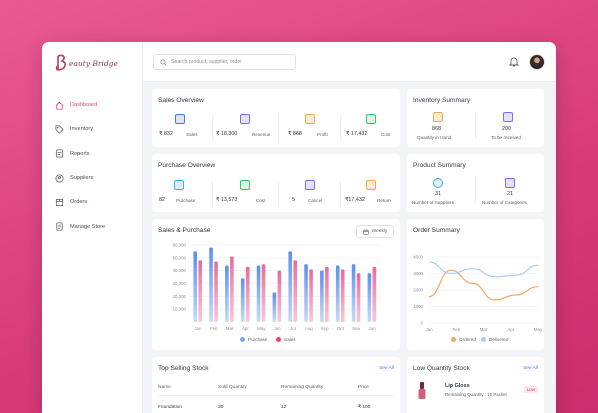 This screenshot has width=598, height=413. I want to click on logo-text: eauty Bridge, so click(93, 63).